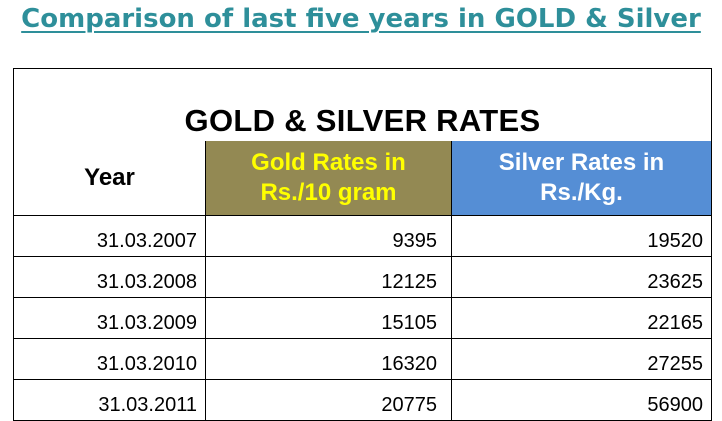 The image size is (722, 421). I want to click on silver-rate-cell: 19520, so click(581, 236).